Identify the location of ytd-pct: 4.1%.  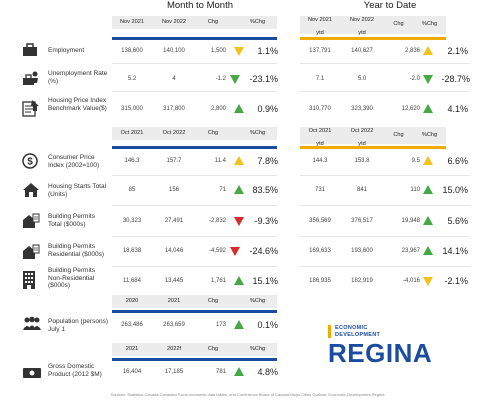
(457, 109).